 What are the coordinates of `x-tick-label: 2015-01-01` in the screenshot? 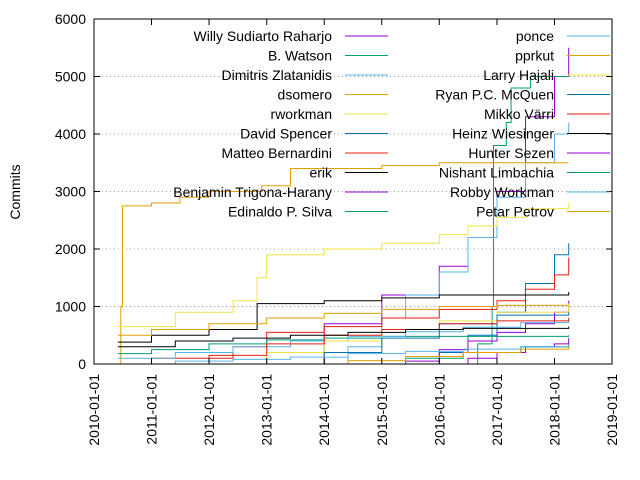 It's located at (382, 410).